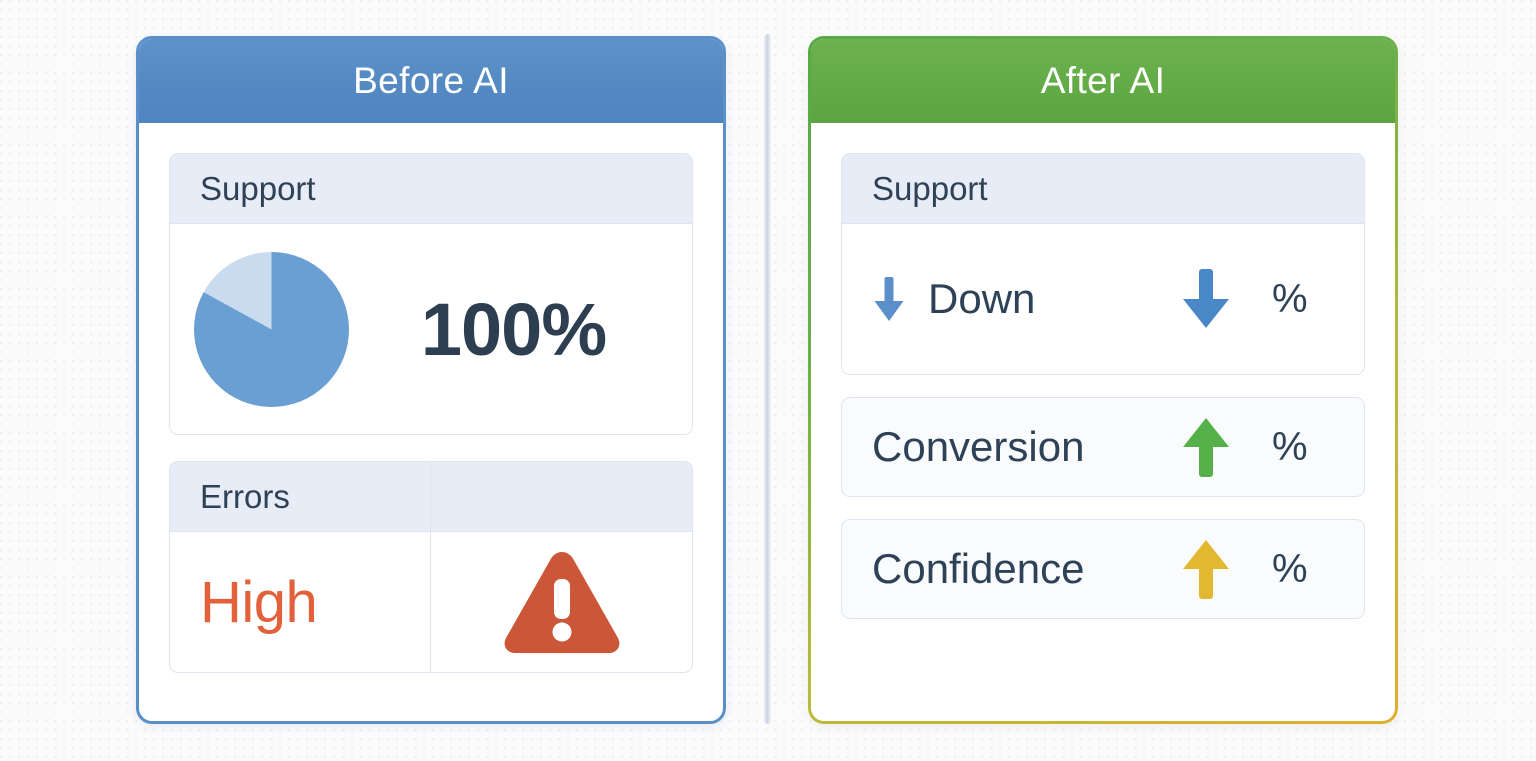  I want to click on errors-icon-cell, so click(561, 602).